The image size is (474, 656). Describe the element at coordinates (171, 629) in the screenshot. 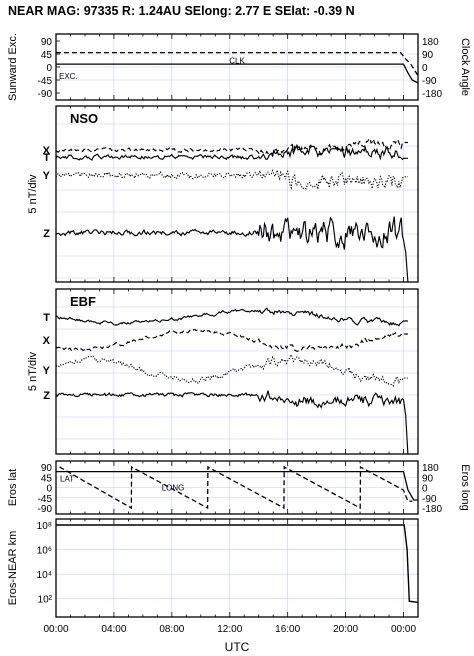

I see `x-tick-label: 08:00` at that location.